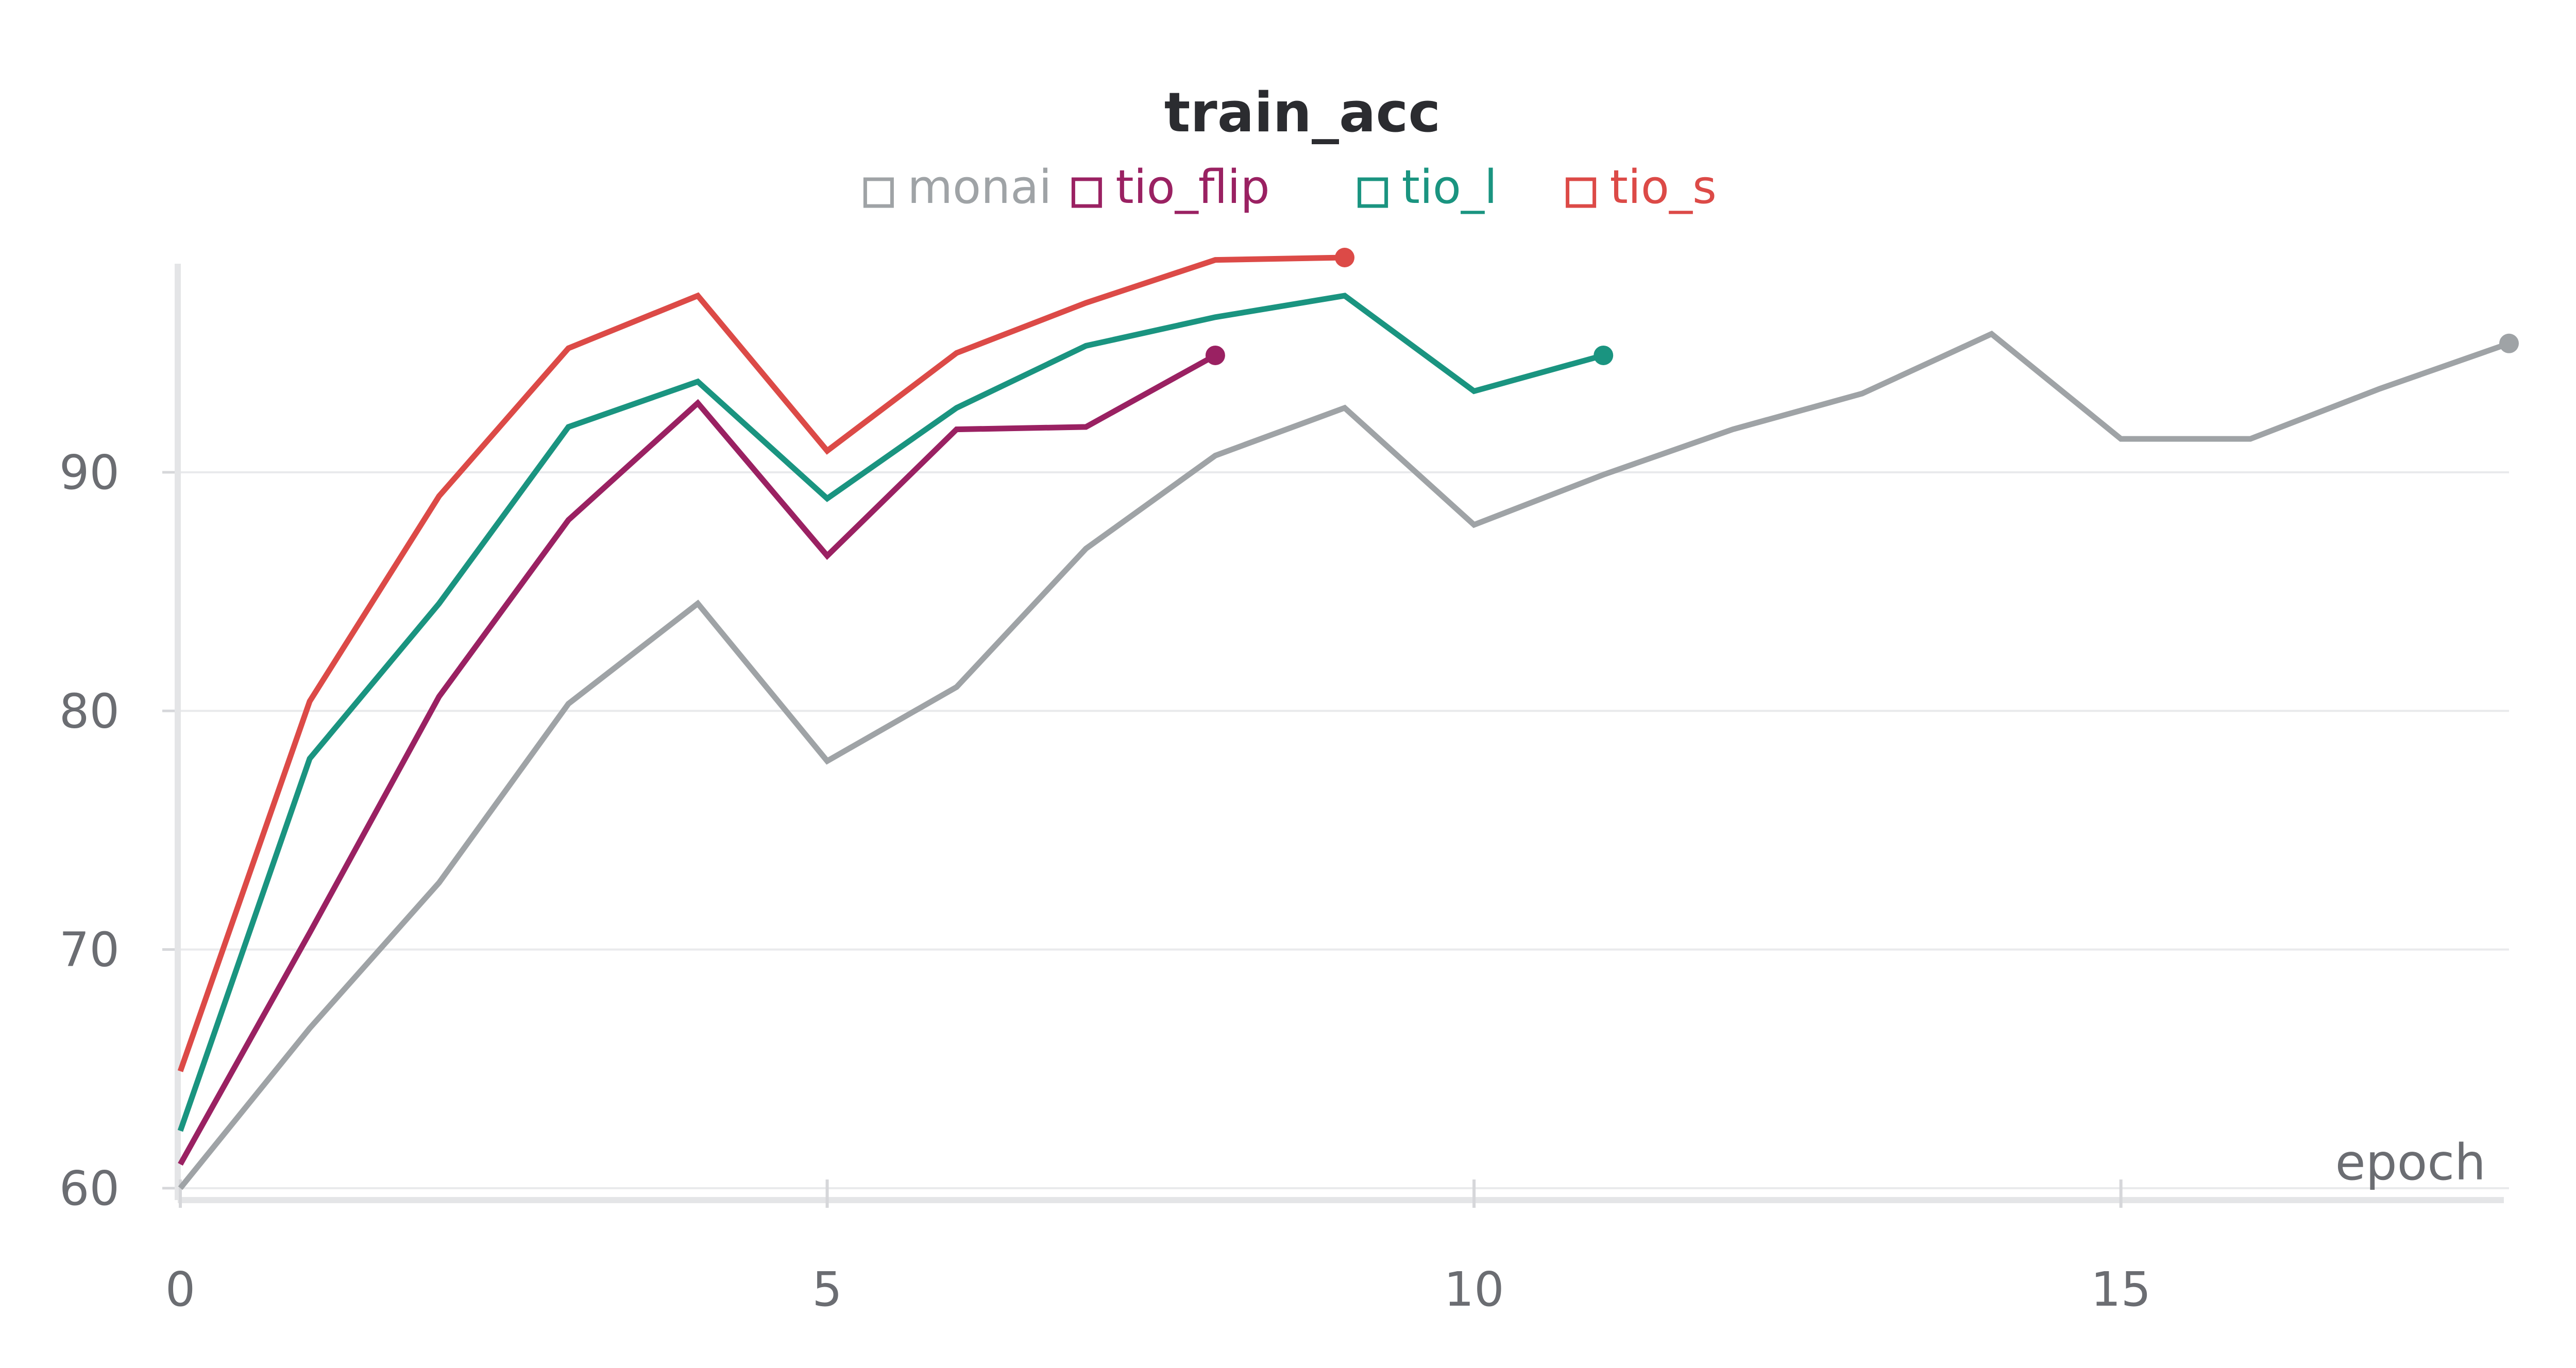 Image resolution: width=2576 pixels, height=1368 pixels. Describe the element at coordinates (1663, 187) in the screenshot. I see `legend-label-tio_s: tio_s` at that location.